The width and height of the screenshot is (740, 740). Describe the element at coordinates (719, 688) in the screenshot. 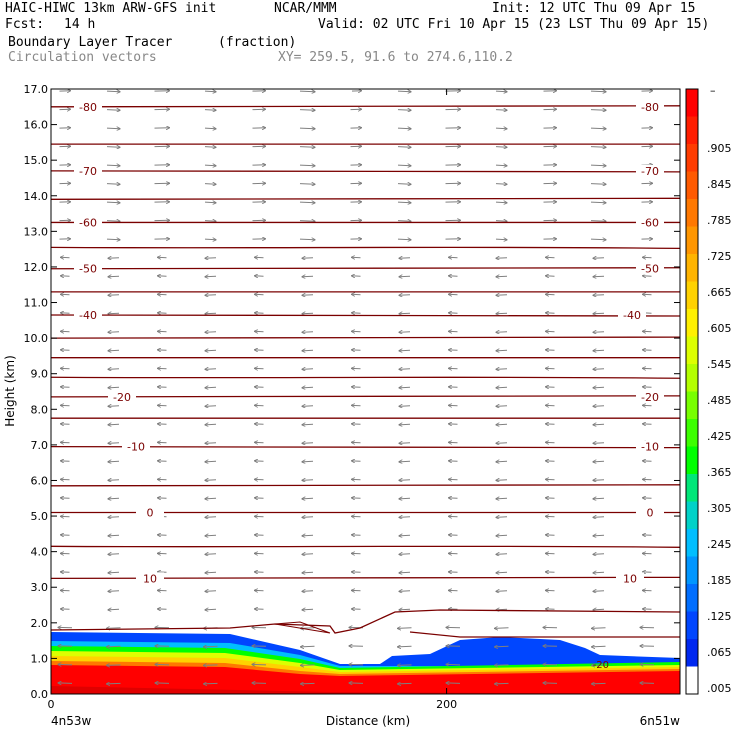

I see `colorbar-label: .005` at that location.